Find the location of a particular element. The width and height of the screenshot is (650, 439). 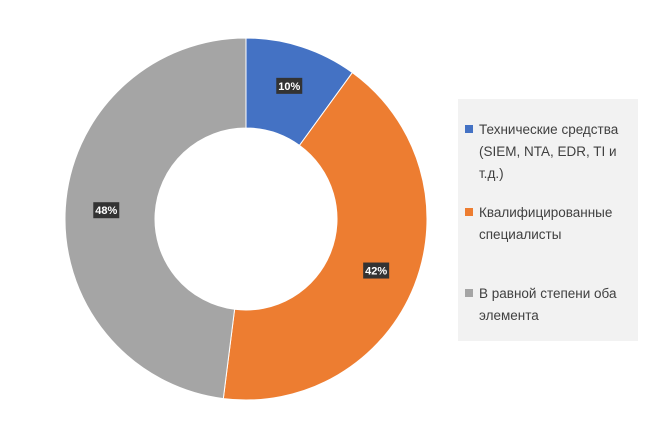

legend-swatch-blue is located at coordinates (469, 129).